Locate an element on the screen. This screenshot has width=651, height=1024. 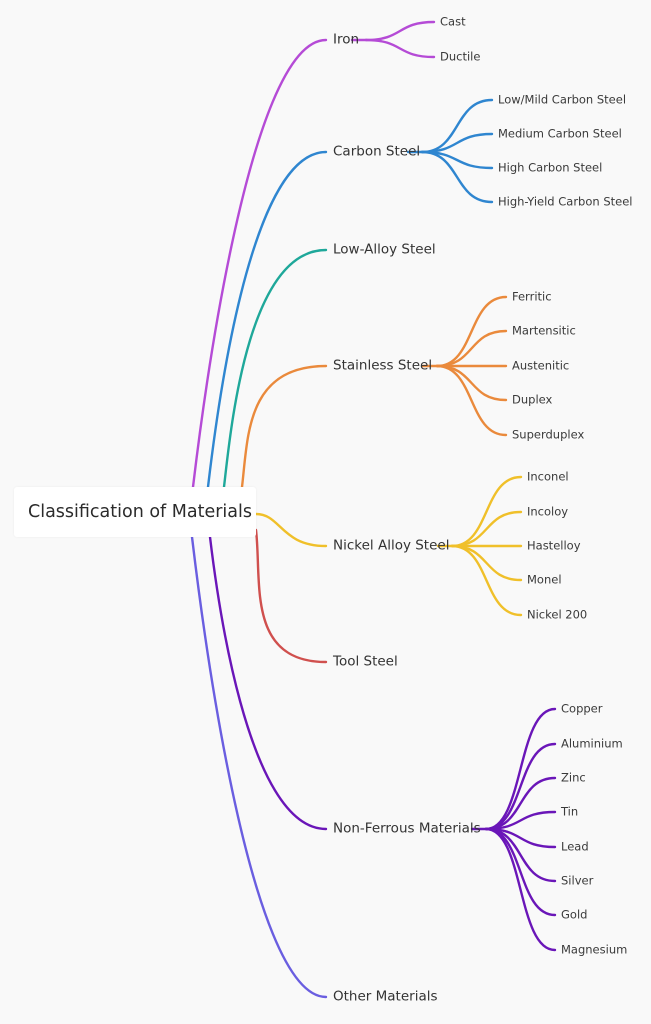
branch-connector-tool-steel is located at coordinates (291, 596).